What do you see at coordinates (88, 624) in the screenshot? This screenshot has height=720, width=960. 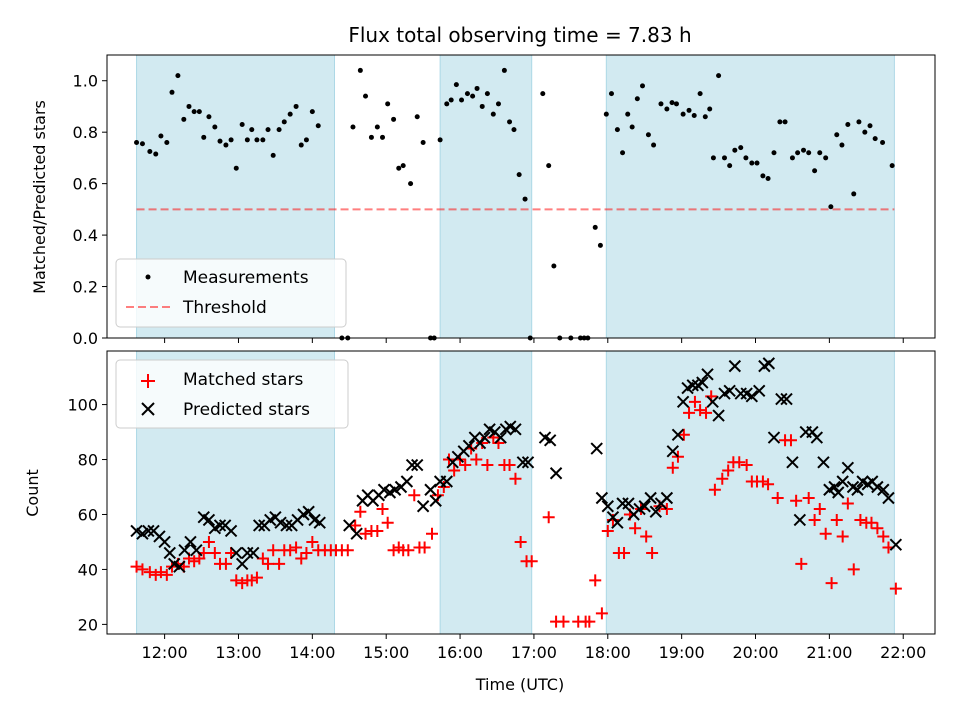 I see `bottom-y-tick-label: 20` at bounding box center [88, 624].